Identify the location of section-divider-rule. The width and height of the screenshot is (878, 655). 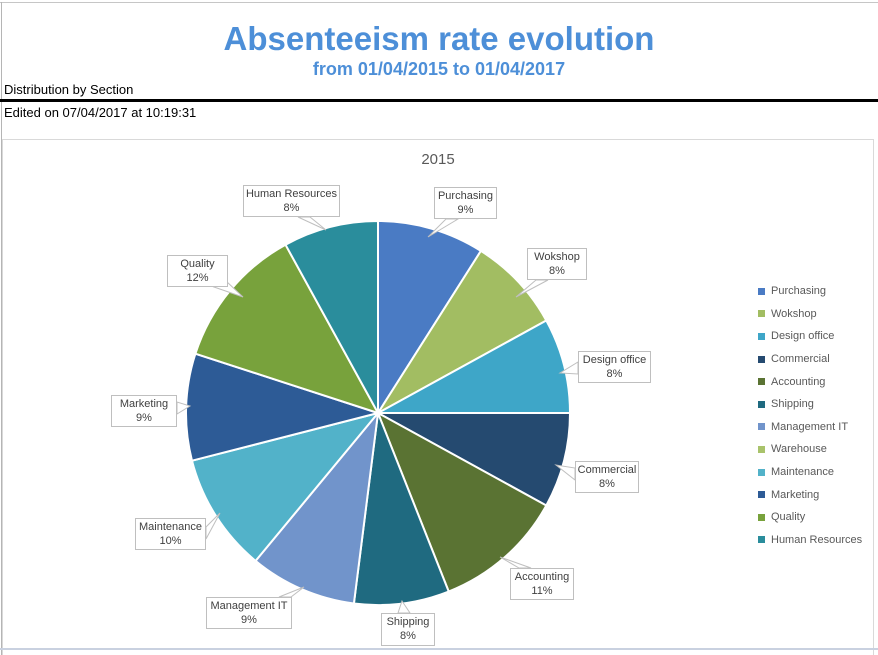
(439, 100).